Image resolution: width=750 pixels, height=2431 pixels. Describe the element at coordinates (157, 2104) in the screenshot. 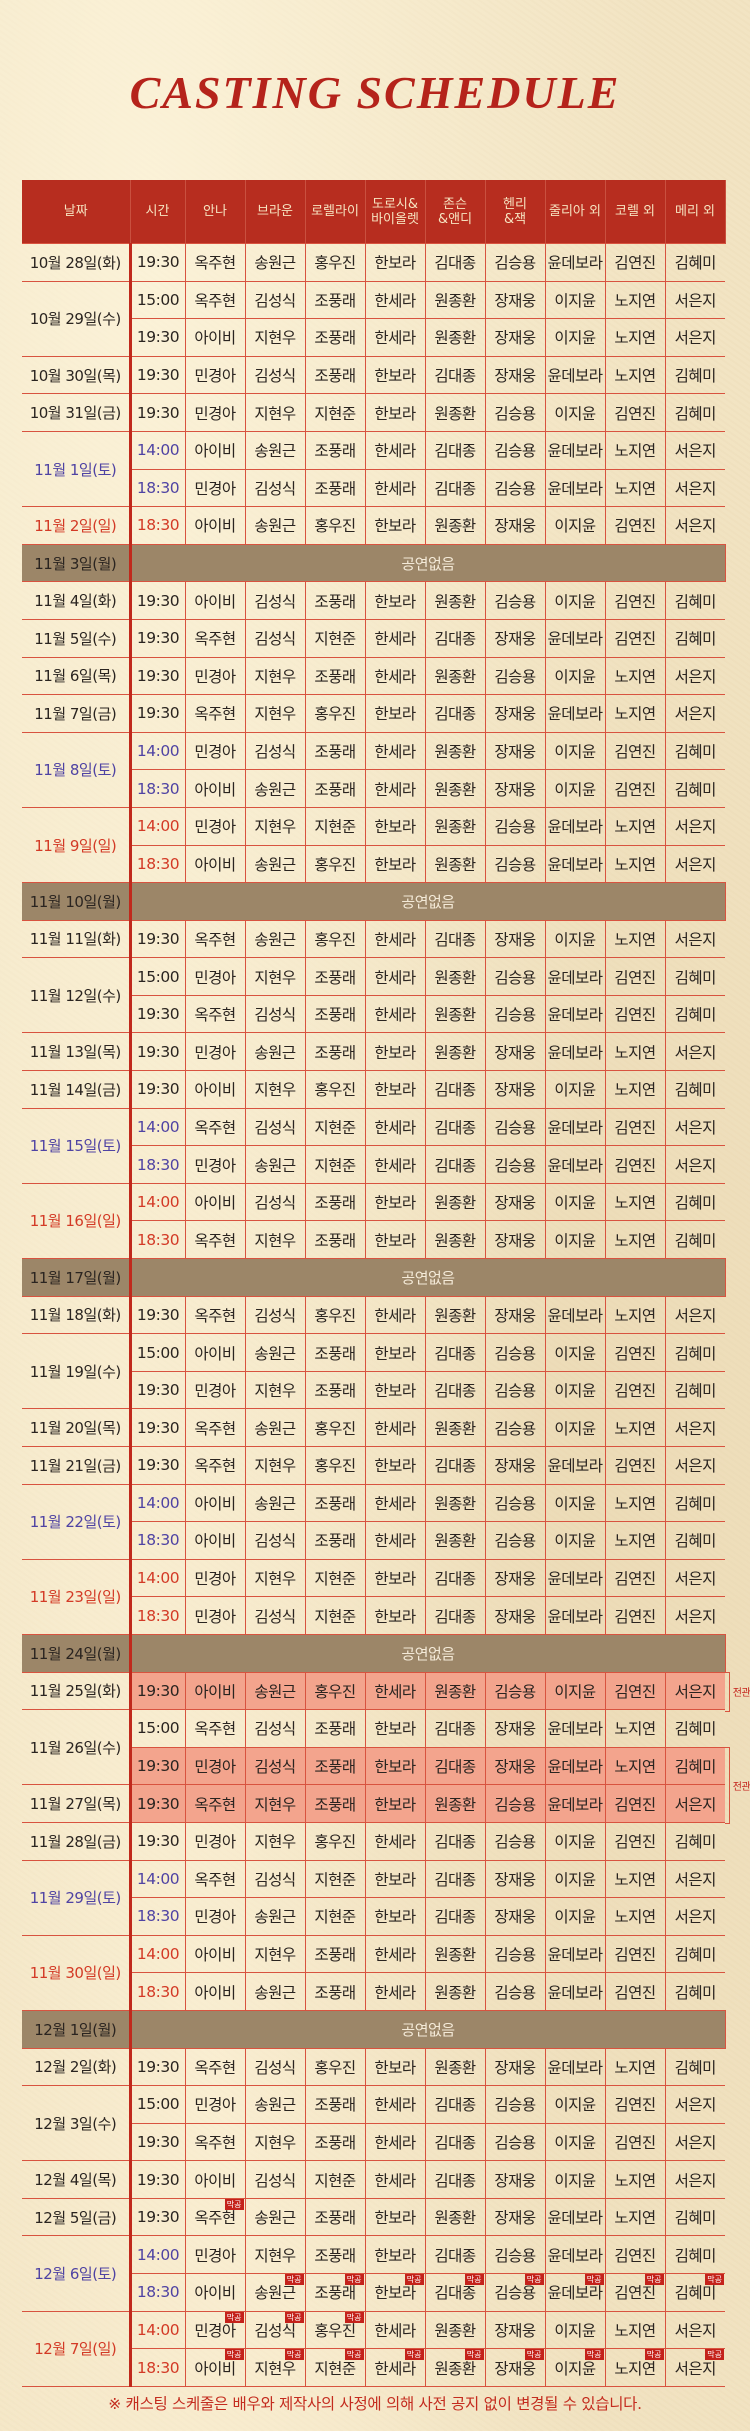

I see `show-time: 15:00` at that location.